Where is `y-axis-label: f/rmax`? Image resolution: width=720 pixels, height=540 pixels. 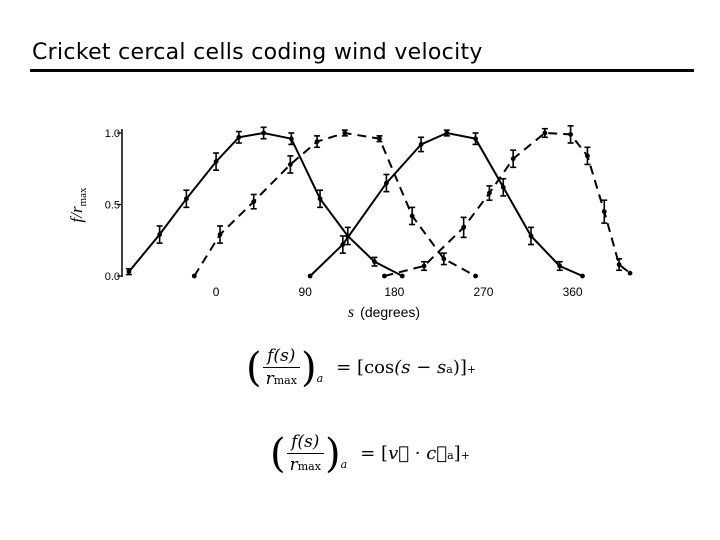
y-axis-label: f/rmax is located at coordinates (78, 205).